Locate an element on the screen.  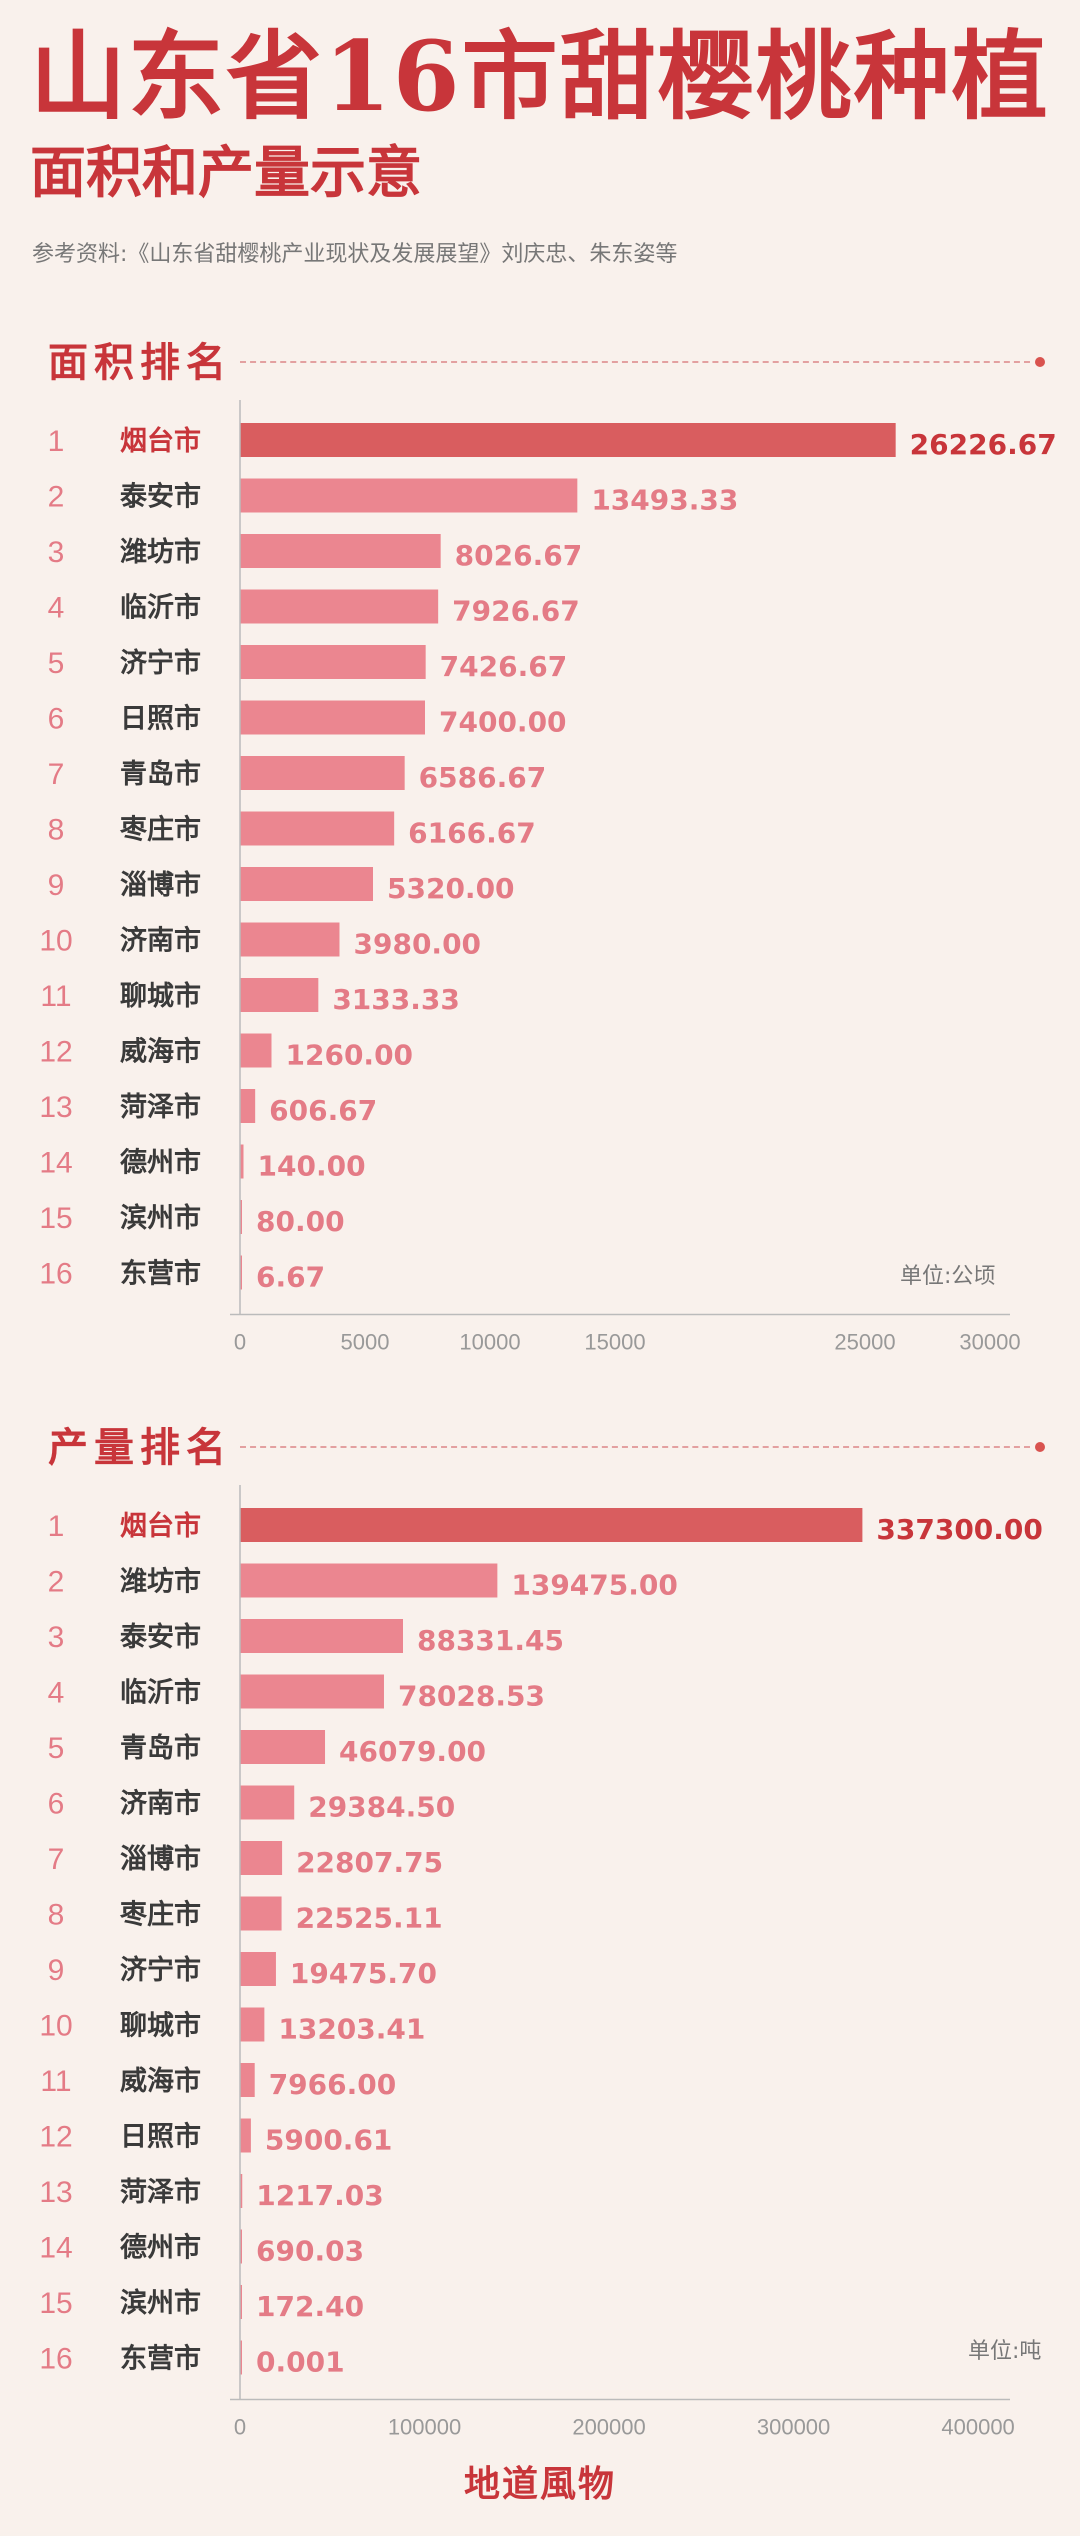
value-label: 19475.70 is located at coordinates (363, 1973).